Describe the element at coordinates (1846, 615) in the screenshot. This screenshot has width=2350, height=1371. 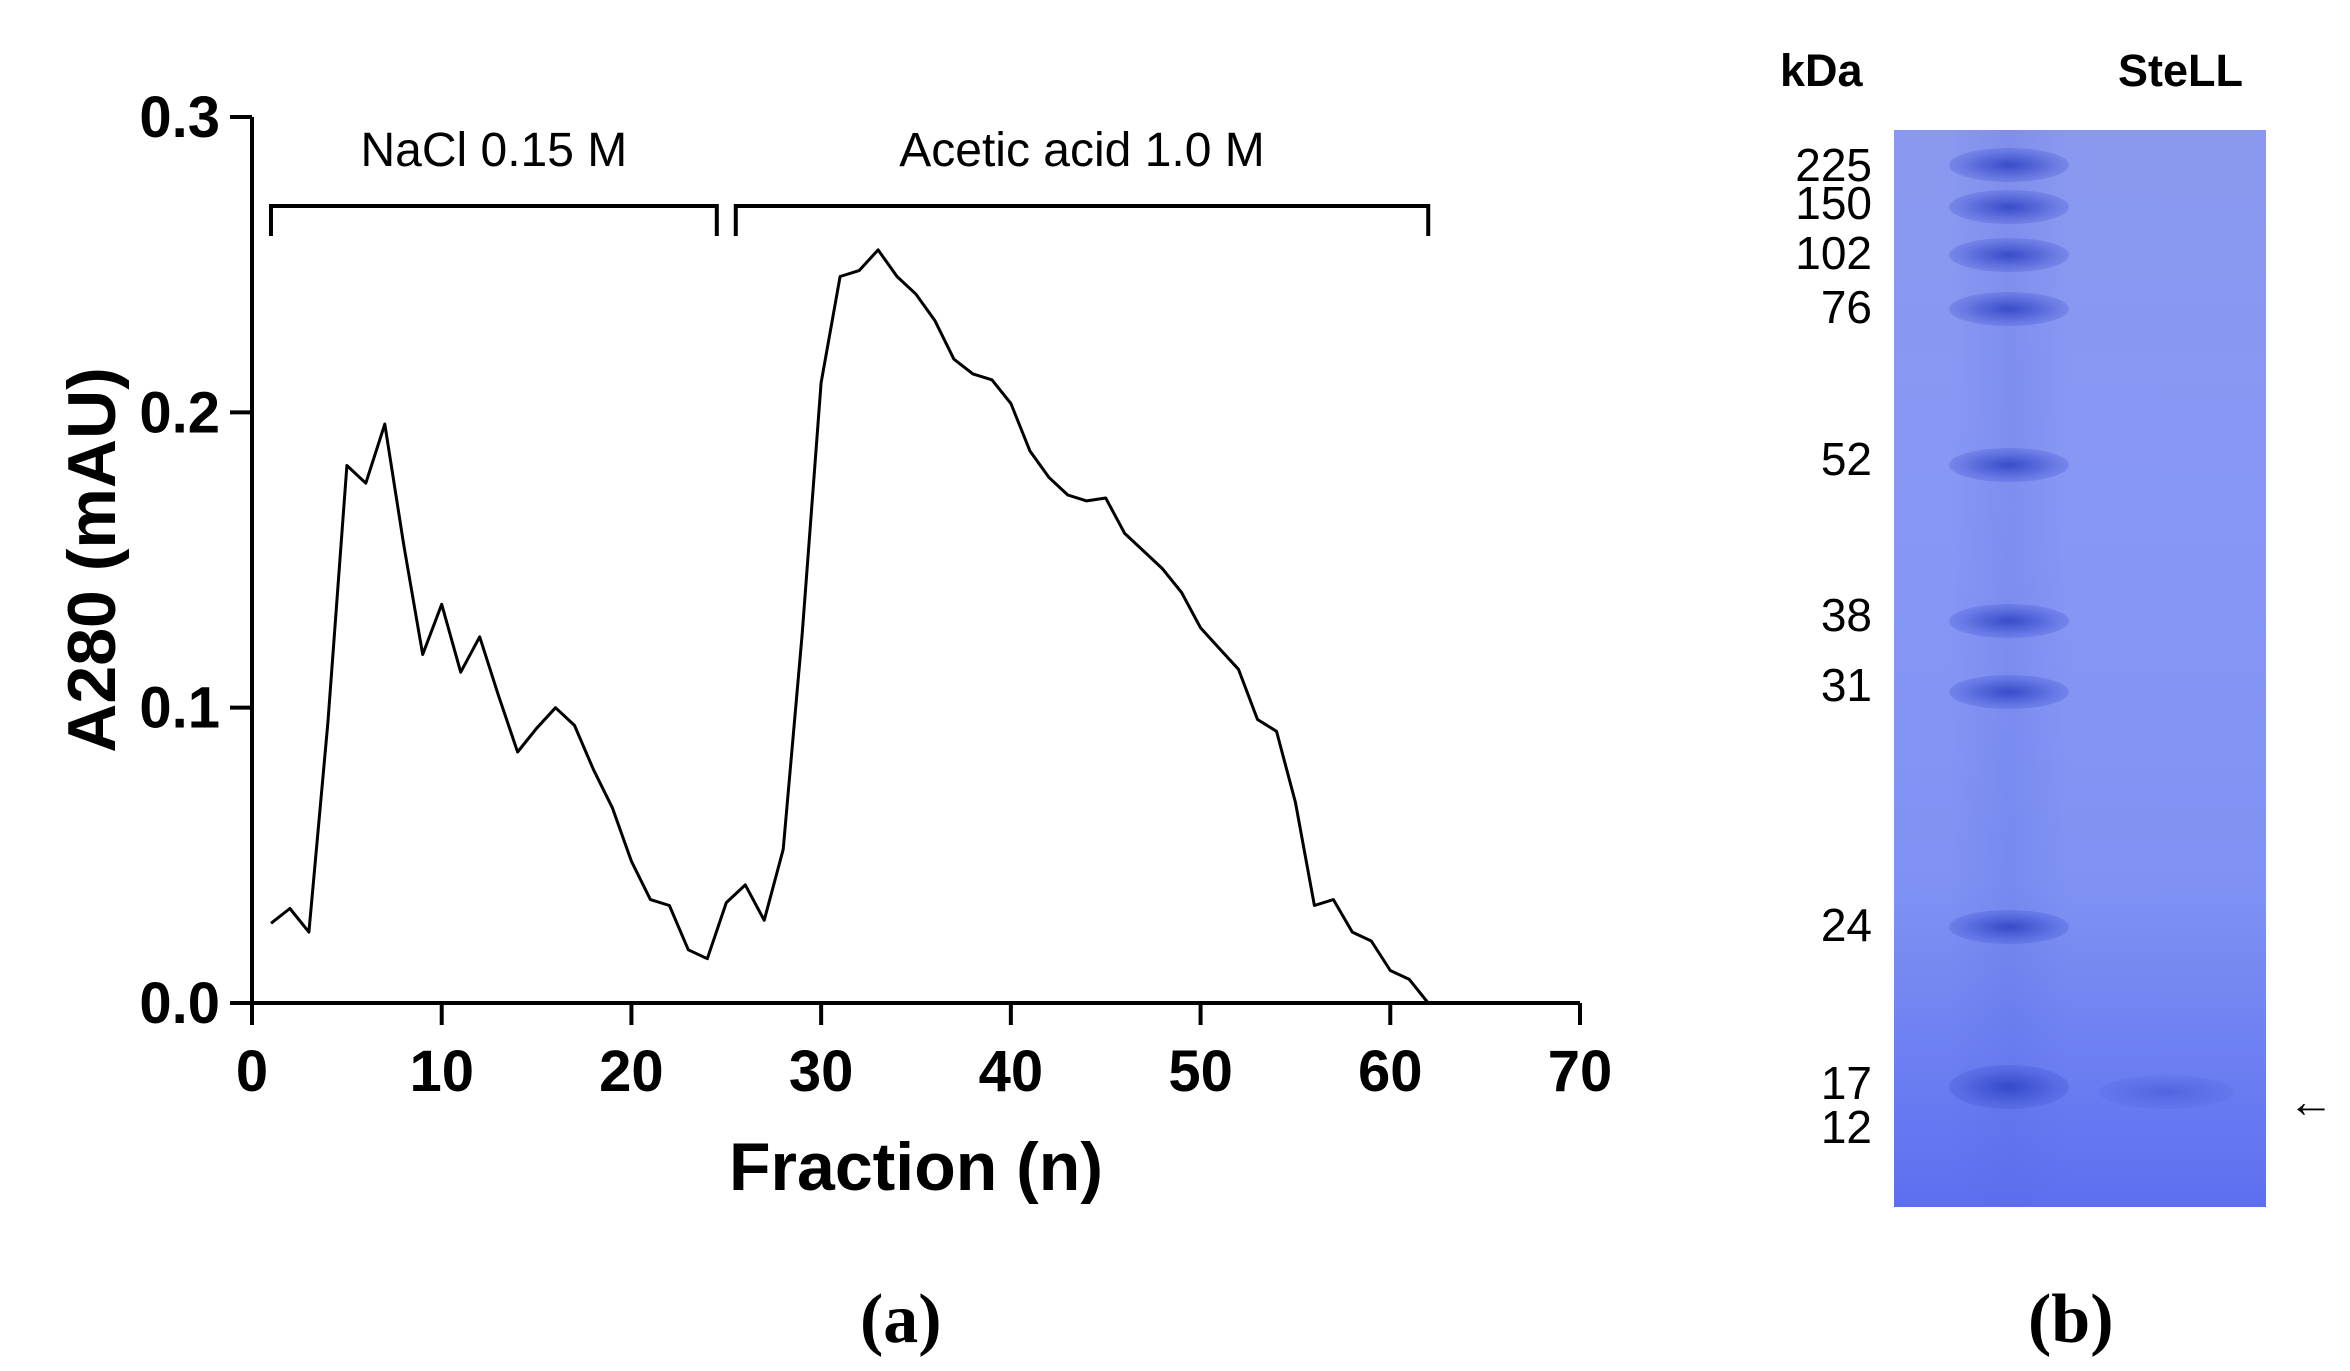
I see `marker-label: 38` at that location.